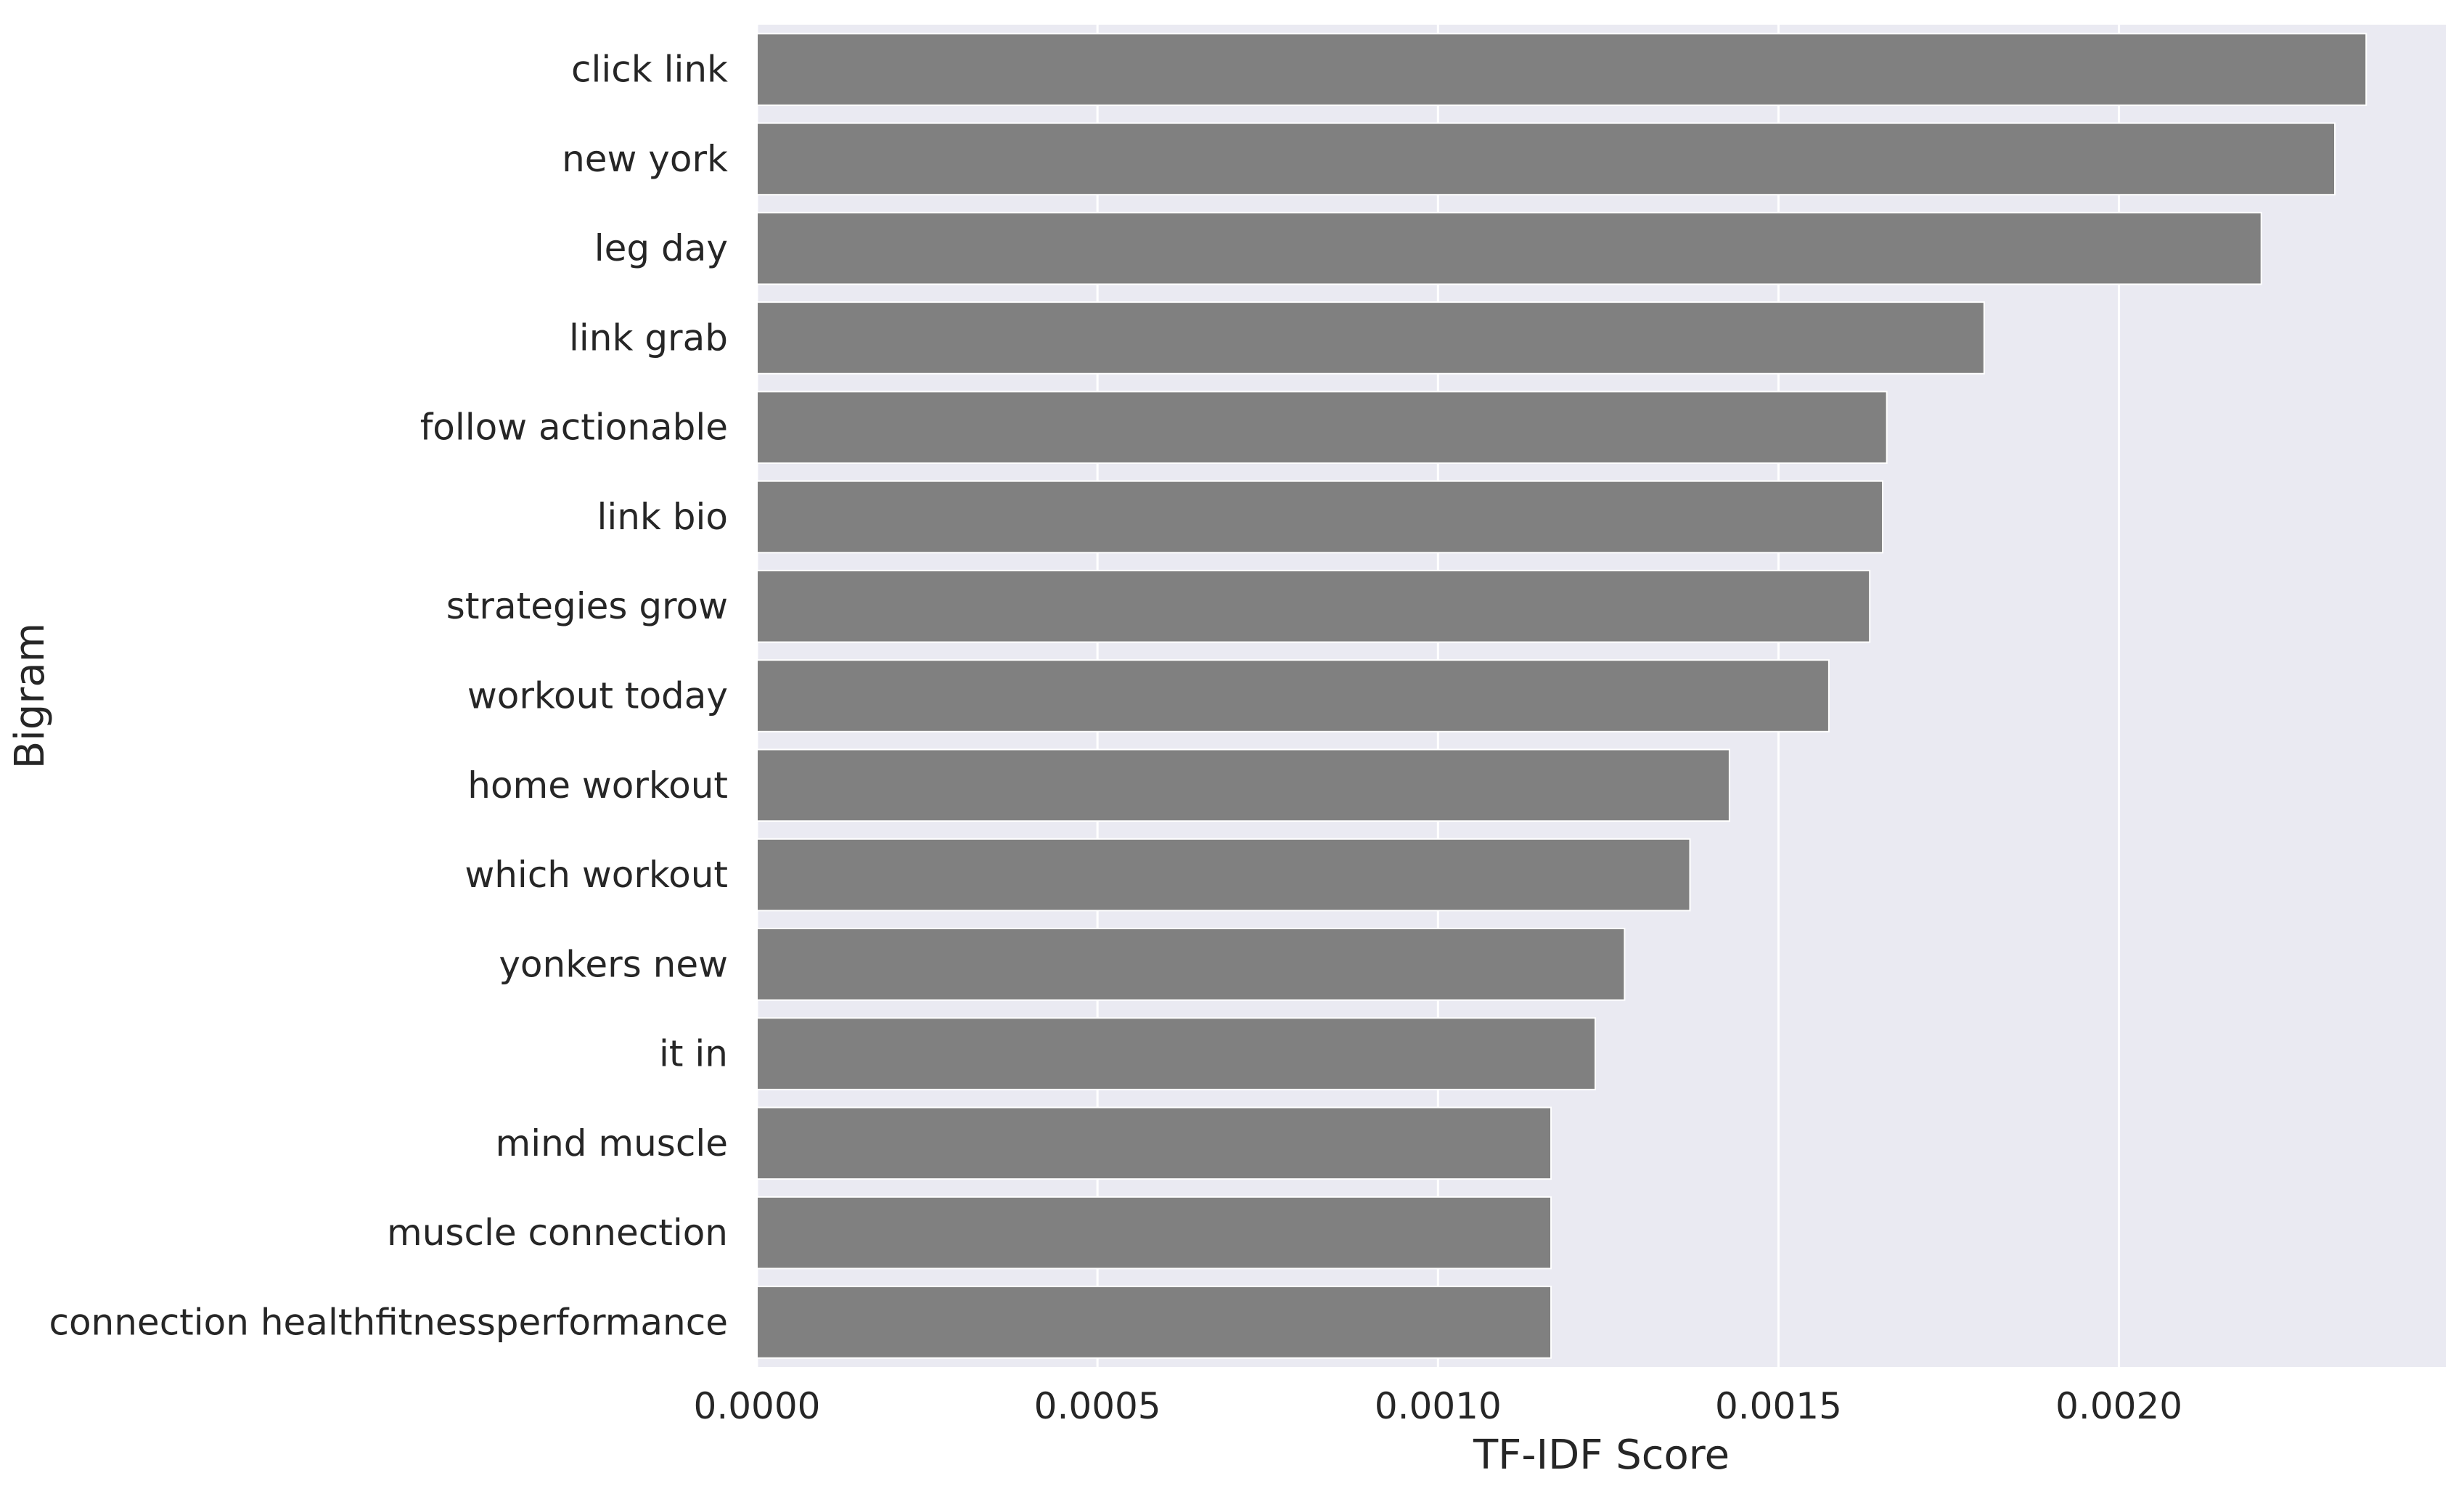  What do you see at coordinates (596, 875) in the screenshot?
I see `y-tick-label: which workout` at bounding box center [596, 875].